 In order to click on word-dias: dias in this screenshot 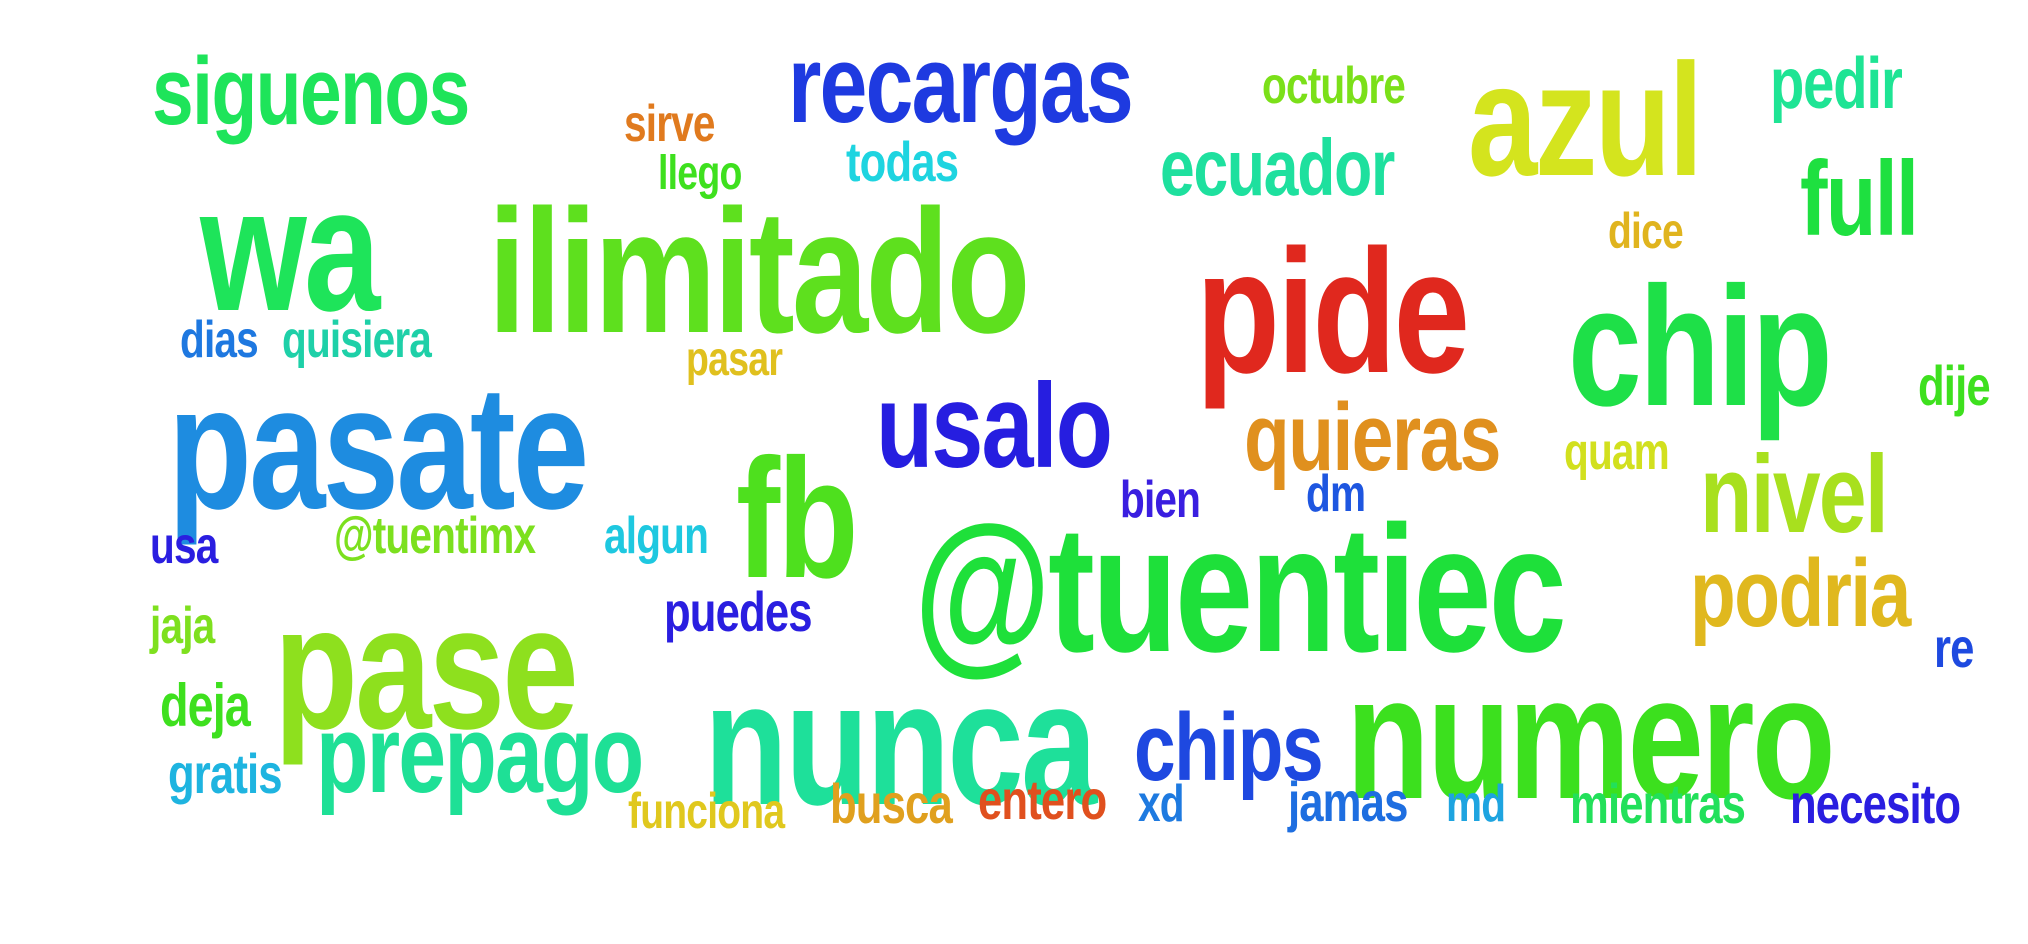, I will do `click(219, 340)`.